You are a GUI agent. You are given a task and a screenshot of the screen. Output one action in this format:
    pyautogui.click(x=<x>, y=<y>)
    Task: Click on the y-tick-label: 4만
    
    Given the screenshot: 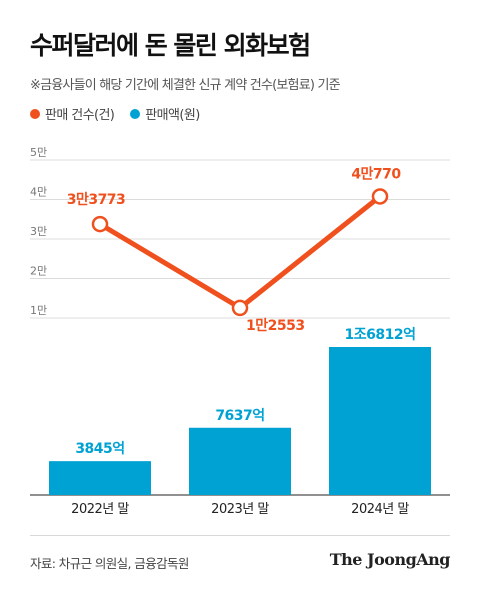 What is the action you would take?
    pyautogui.click(x=38, y=192)
    